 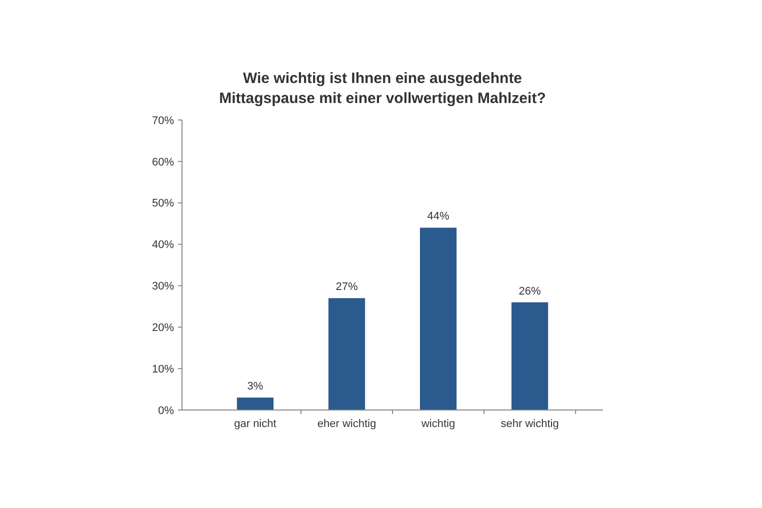 I want to click on y-tick-label: 10%, so click(x=163, y=369).